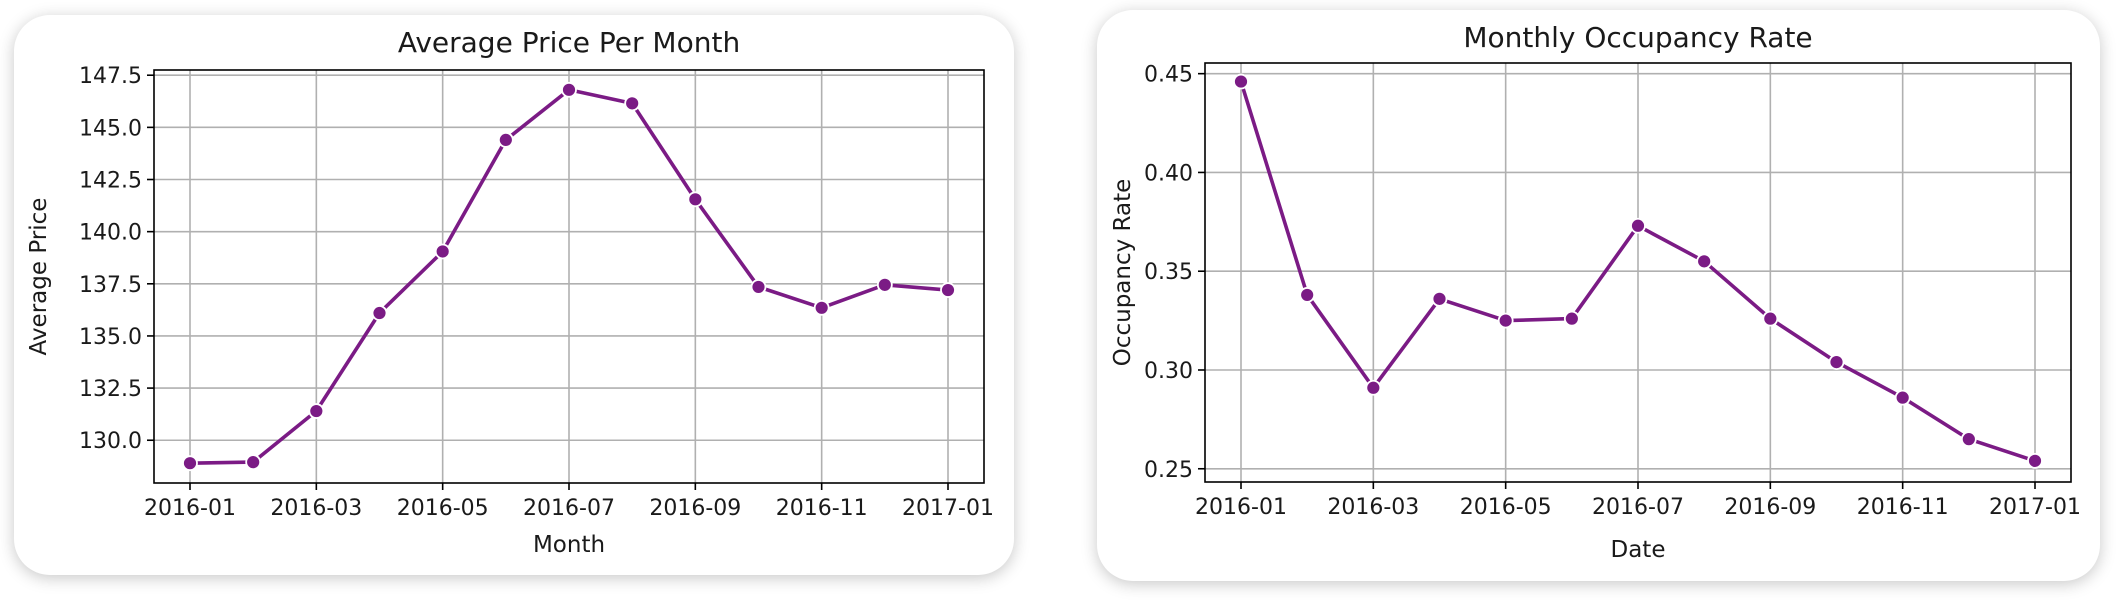 The width and height of the screenshot is (2118, 604). What do you see at coordinates (39, 277) in the screenshot?
I see `y-axis-label: Average Price` at bounding box center [39, 277].